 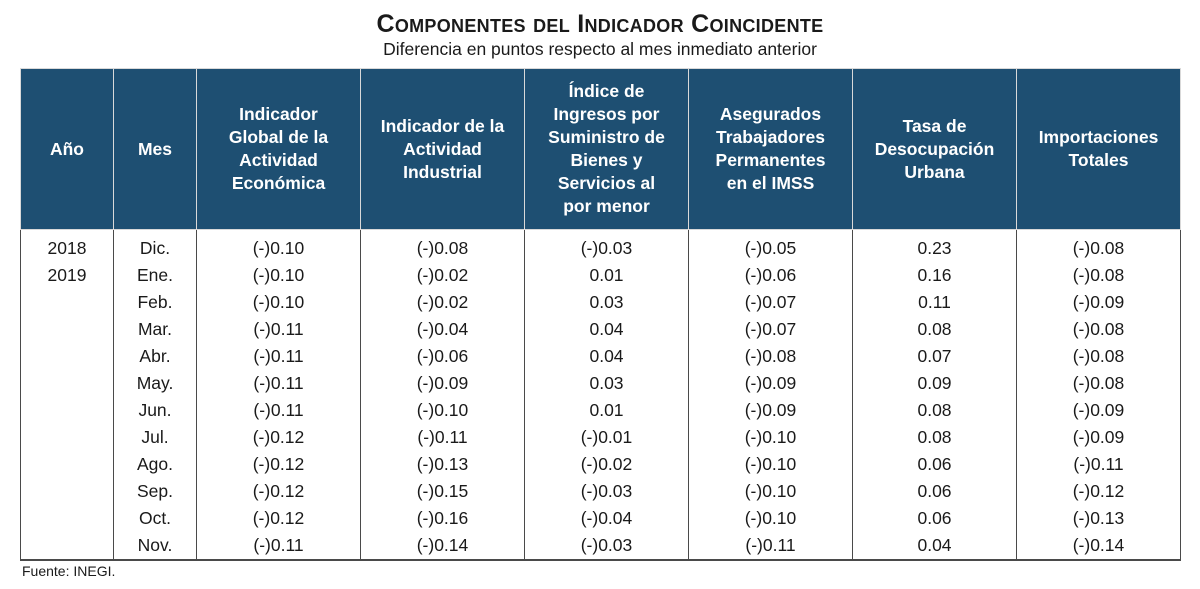 I want to click on header-line: Bienes y, so click(x=606, y=160).